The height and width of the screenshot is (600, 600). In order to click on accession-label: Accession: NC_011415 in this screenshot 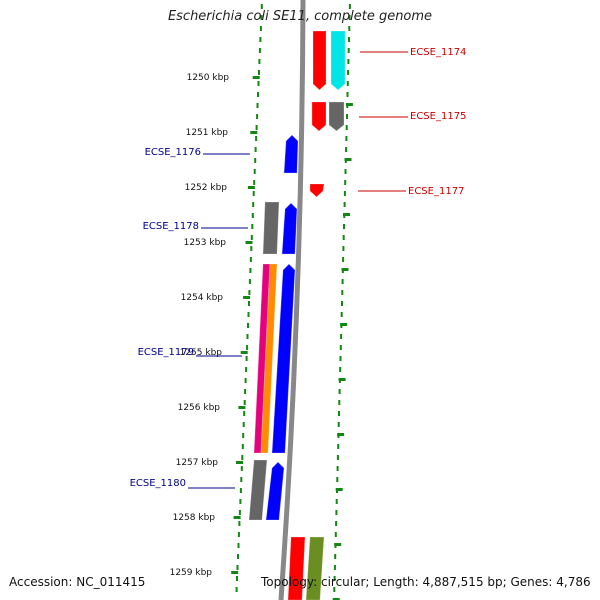, I will do `click(77, 582)`.